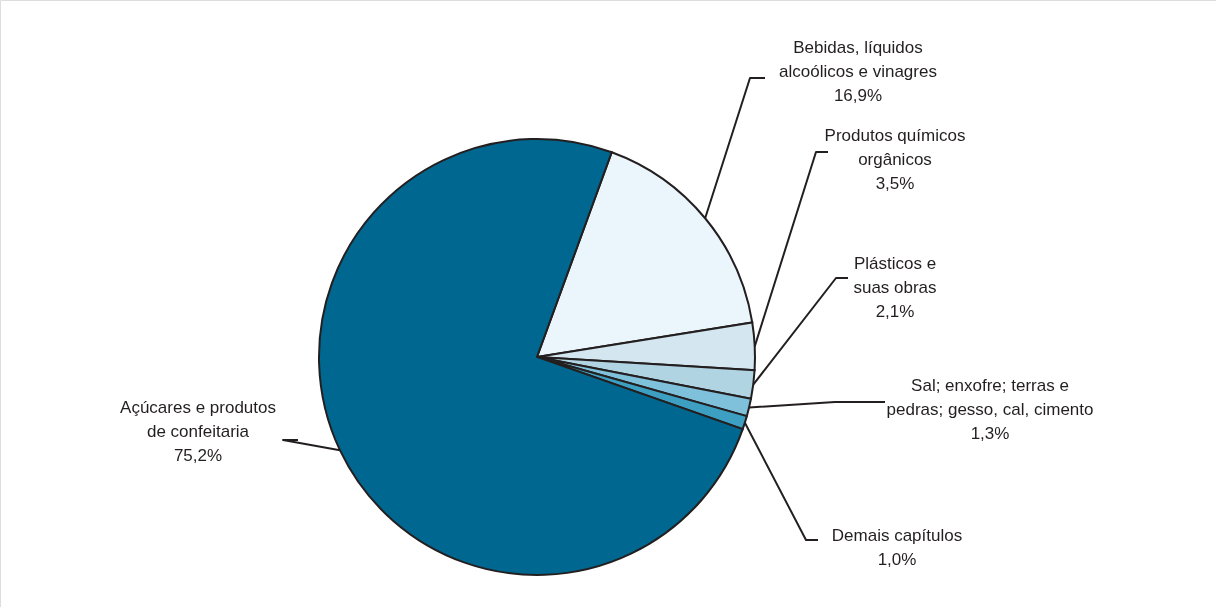  Describe the element at coordinates (990, 397) in the screenshot. I see `slice-label: Sal; enxofre; terras e pedras; gesso, cal, cimento` at that location.